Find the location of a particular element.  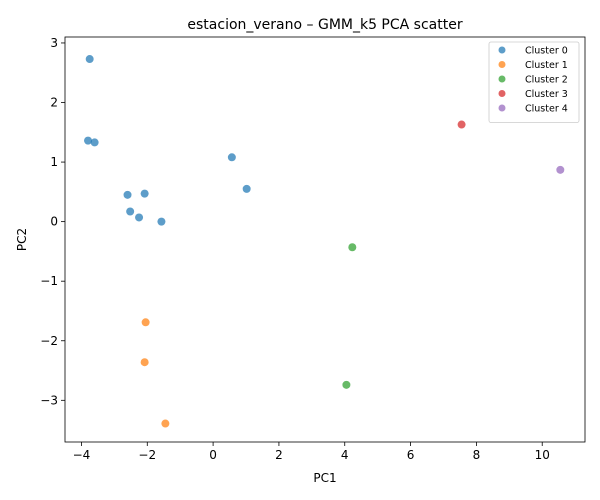

y-axis-label: PC2 is located at coordinates (22, 239).